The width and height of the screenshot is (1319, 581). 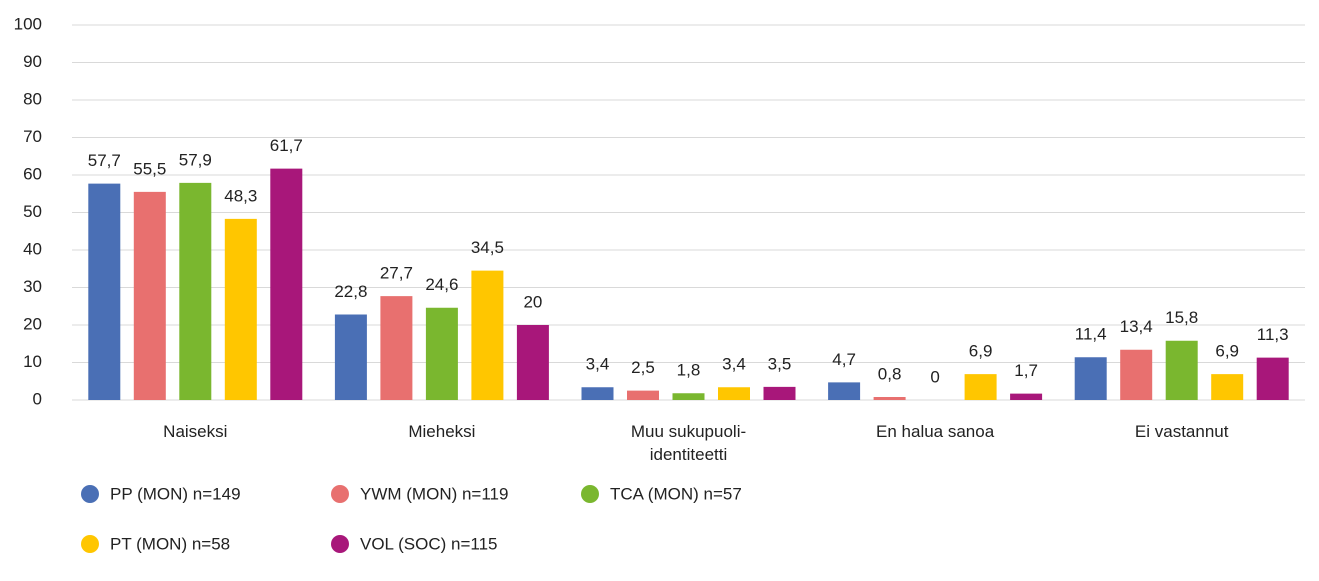 I want to click on data-label: 0,8, so click(x=890, y=373).